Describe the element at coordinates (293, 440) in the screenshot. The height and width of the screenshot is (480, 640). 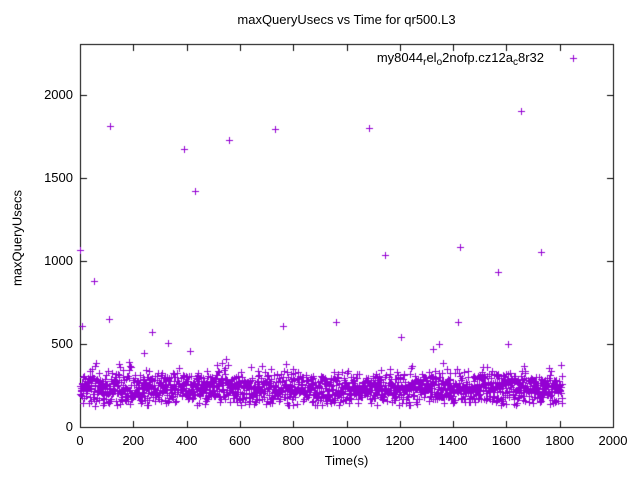
I see `x-tick-label: 800` at that location.